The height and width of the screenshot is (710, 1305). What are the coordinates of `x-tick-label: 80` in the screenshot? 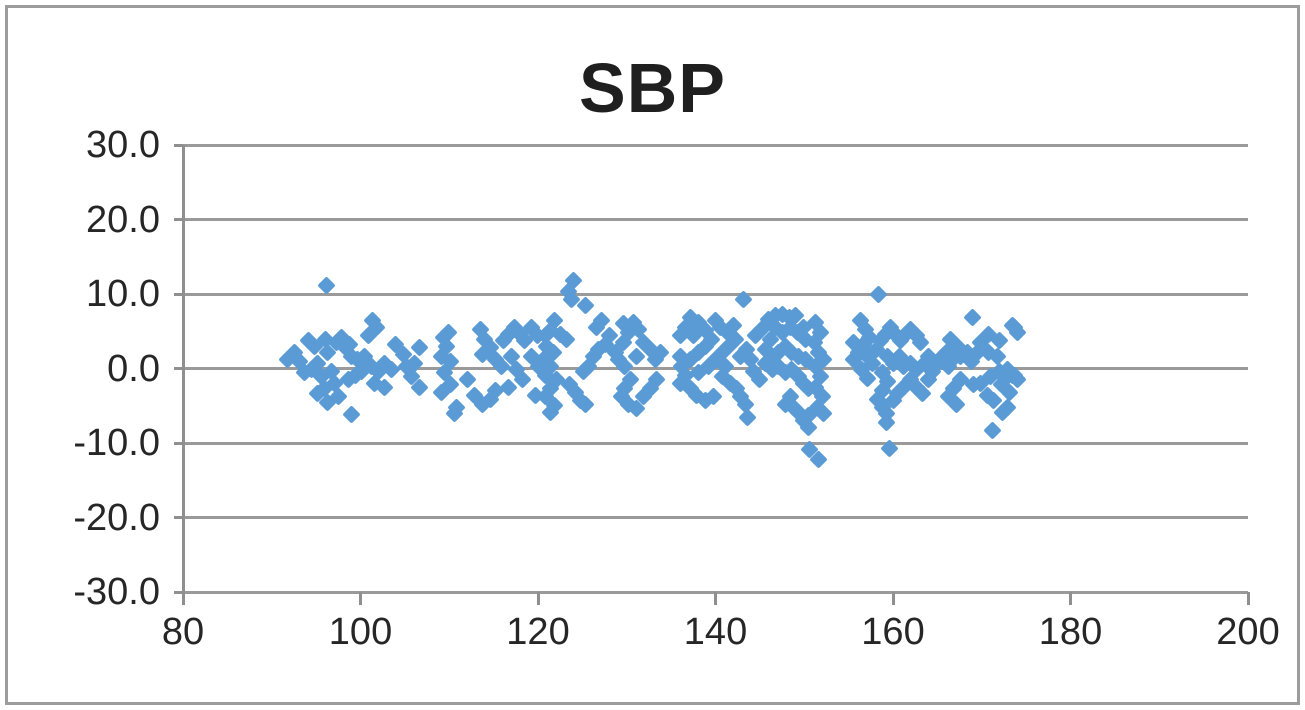 It's located at (183, 632).